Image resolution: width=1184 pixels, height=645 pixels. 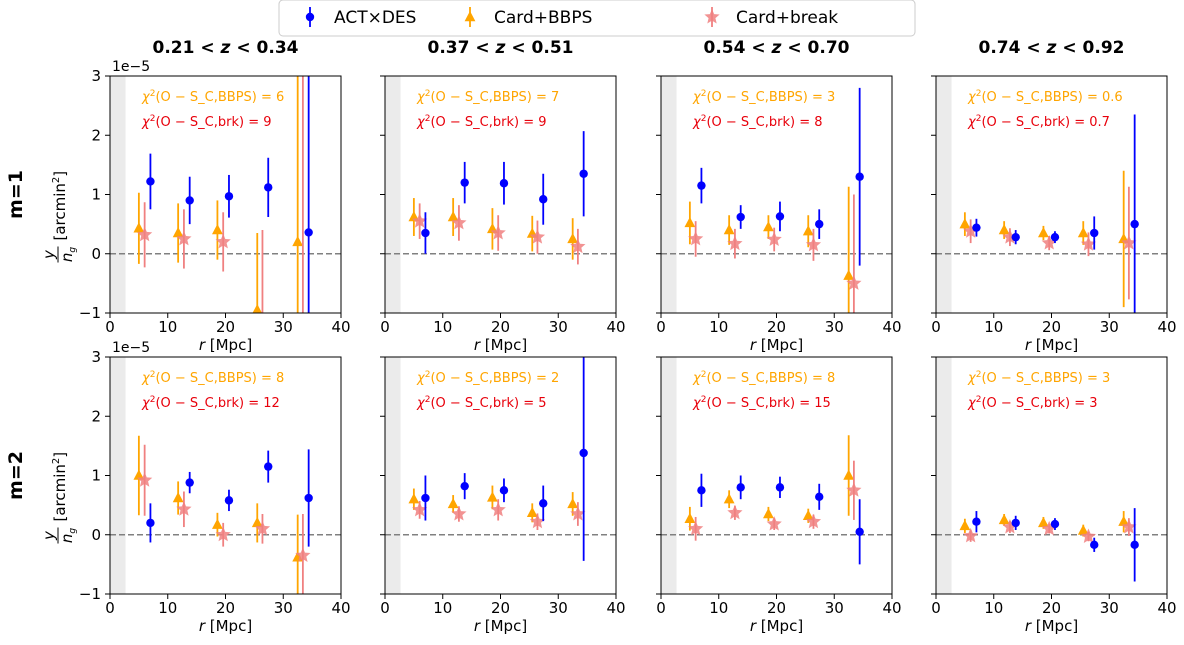 What do you see at coordinates (787, 18) in the screenshot?
I see `legend-label: Card+break` at bounding box center [787, 18].